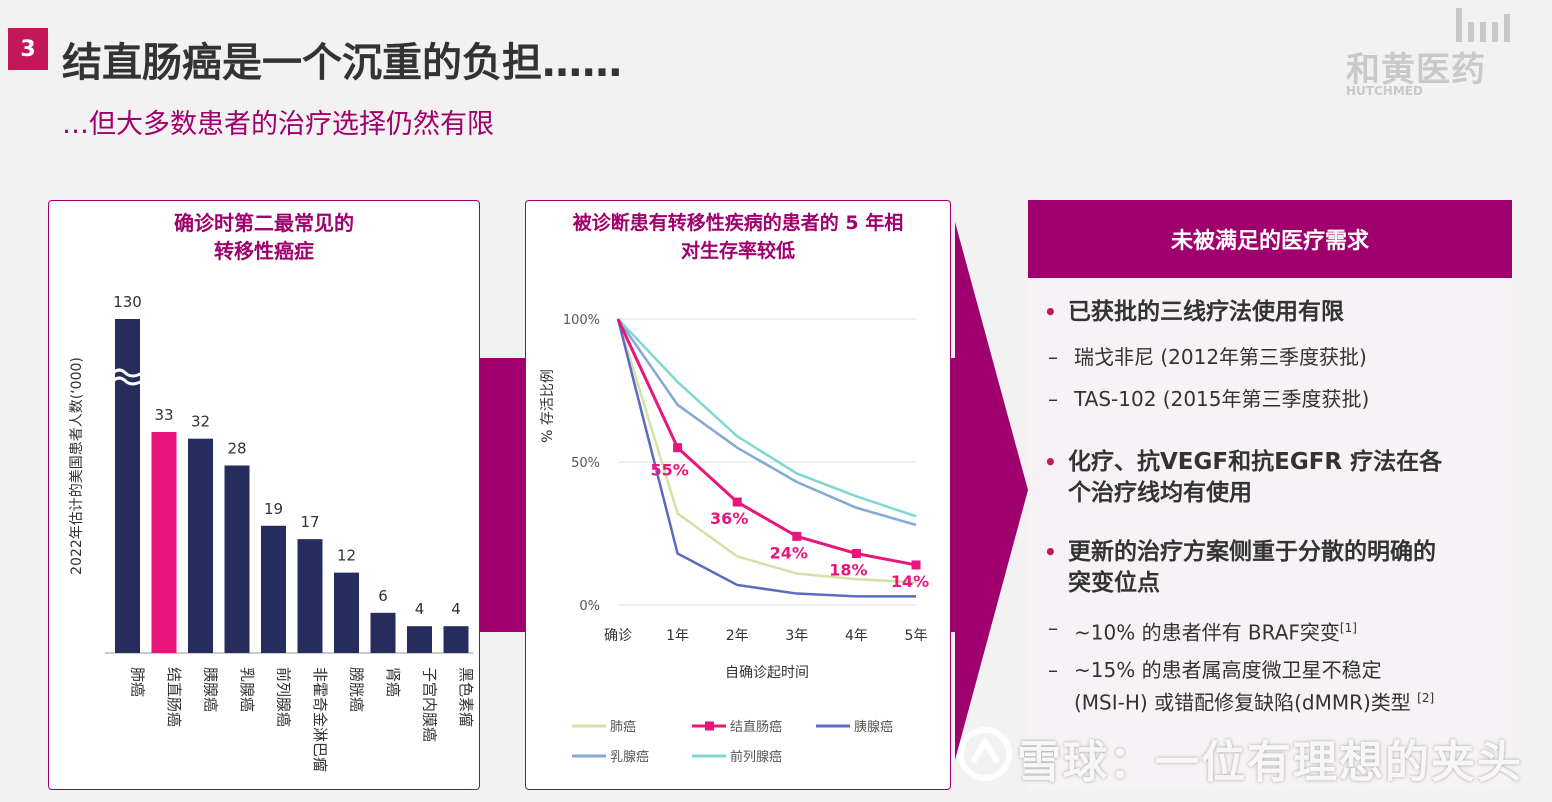  Describe the element at coordinates (236, 448) in the screenshot. I see `bar-value-label: 28` at that location.